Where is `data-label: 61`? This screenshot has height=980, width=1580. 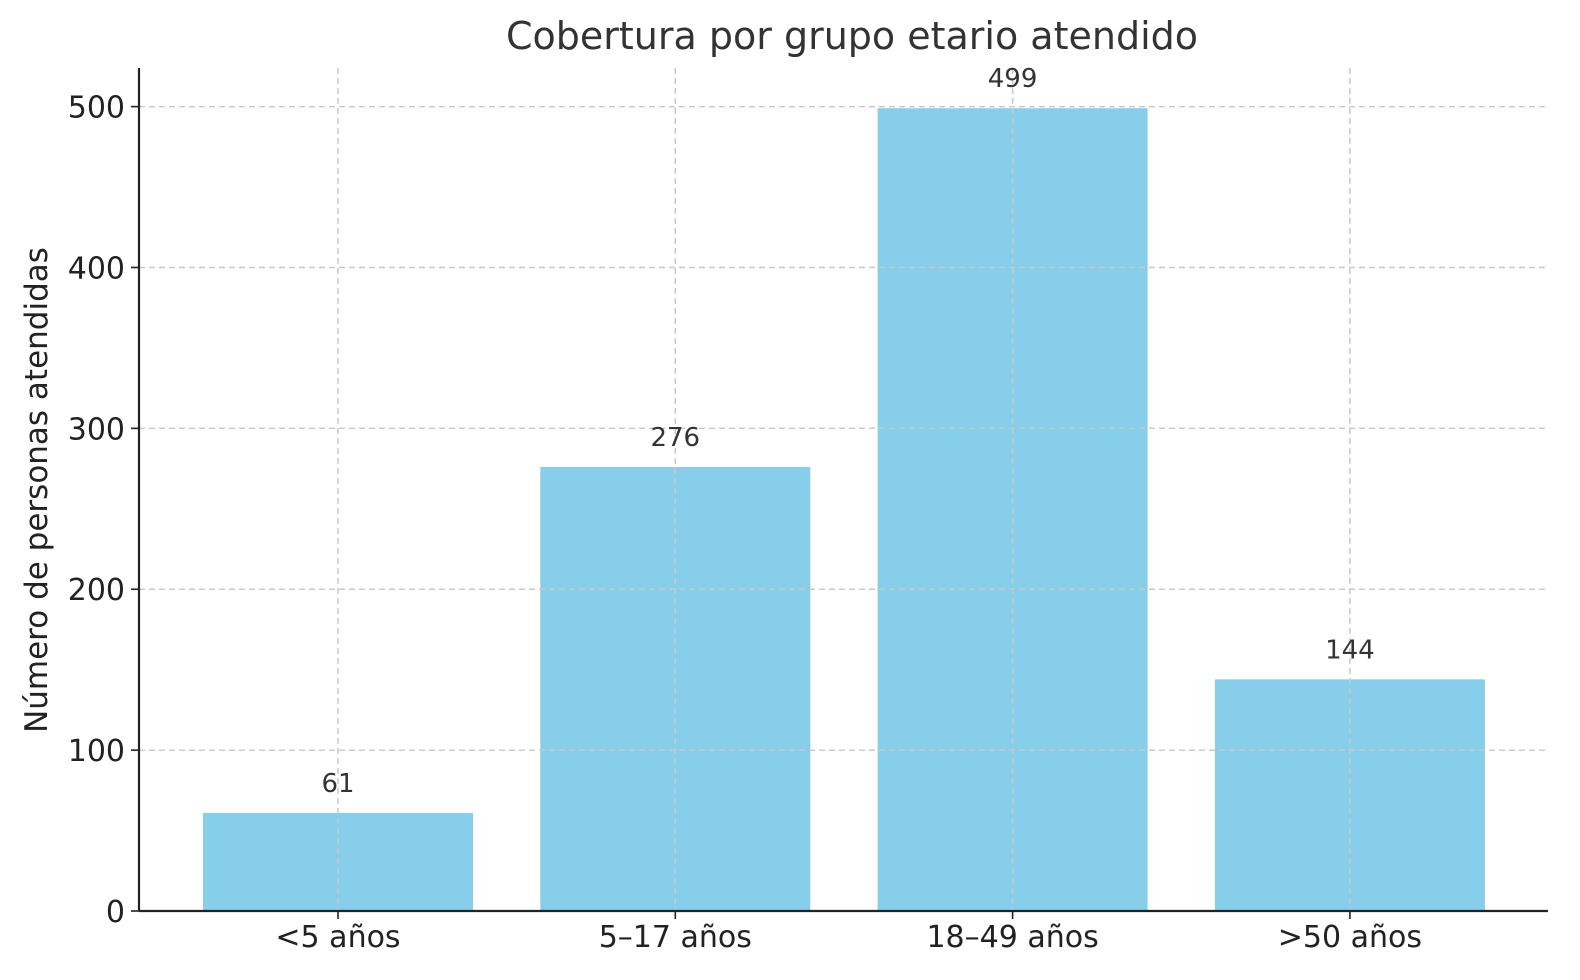 data-label: 61 is located at coordinates (337, 784).